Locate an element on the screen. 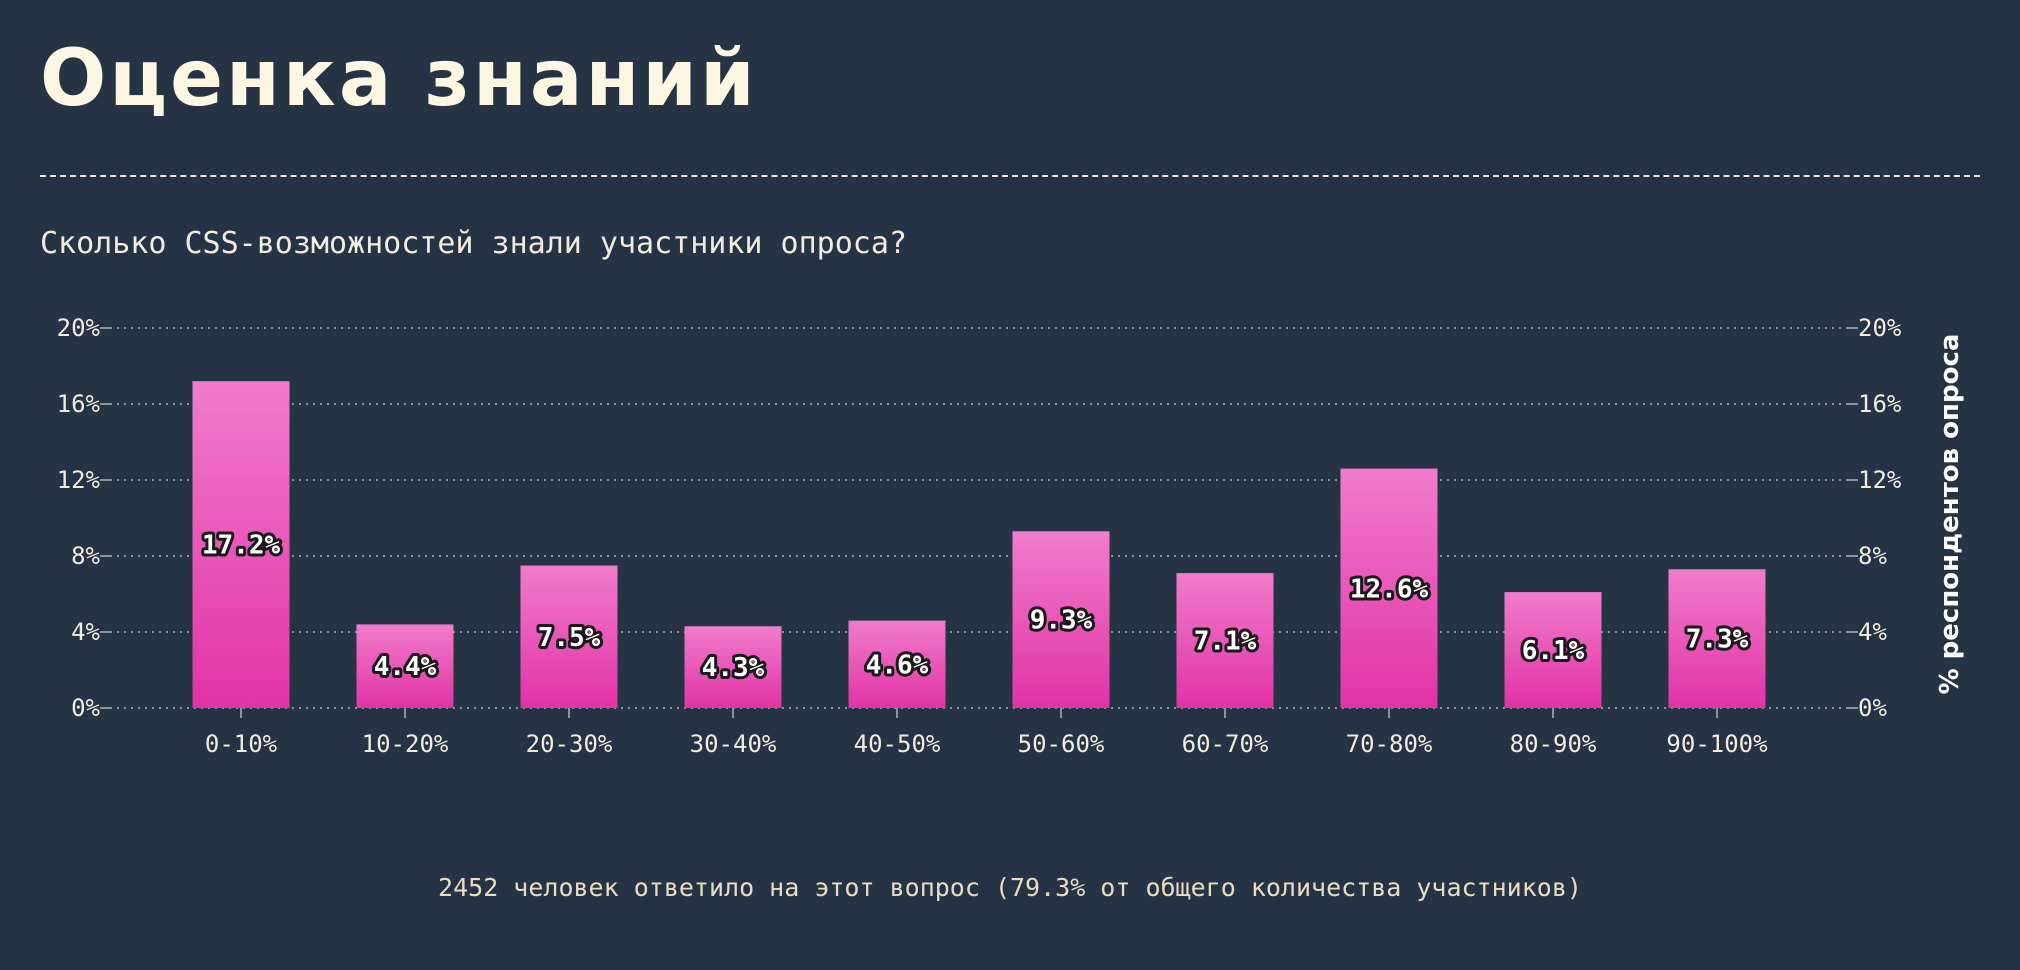 The height and width of the screenshot is (970, 2020). y-tick-label-left: 16% is located at coordinates (79, 404).